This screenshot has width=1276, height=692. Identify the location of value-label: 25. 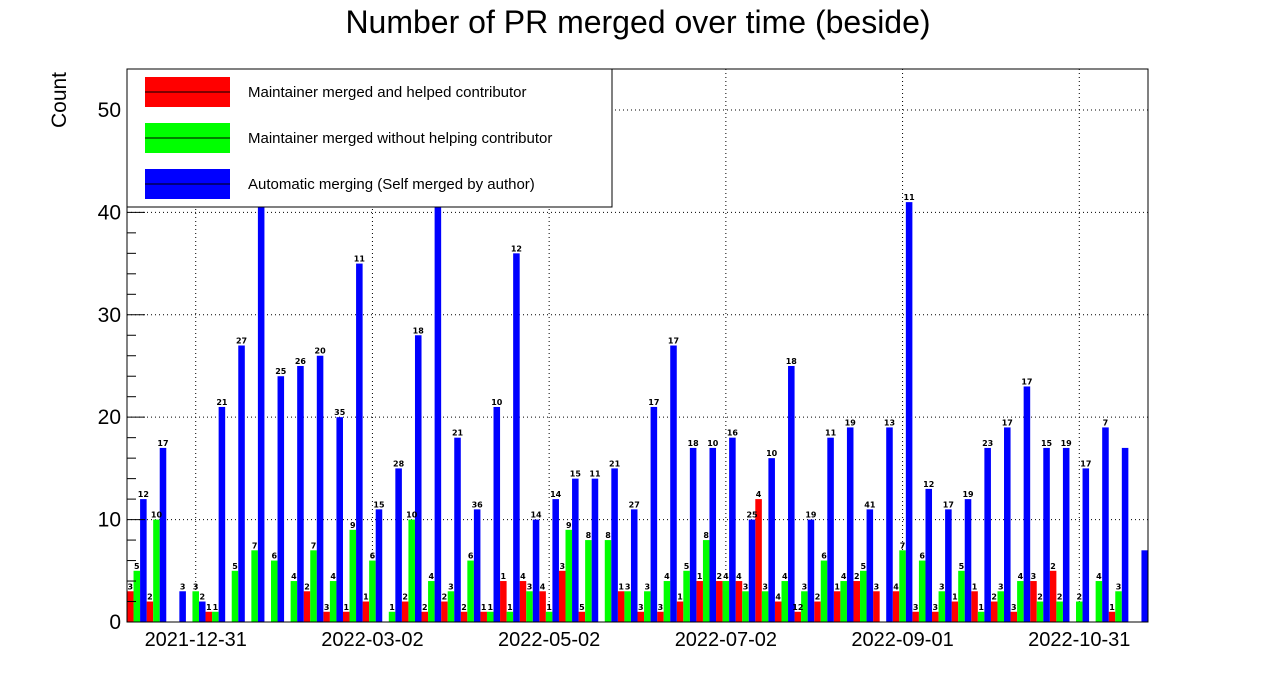
(752, 515).